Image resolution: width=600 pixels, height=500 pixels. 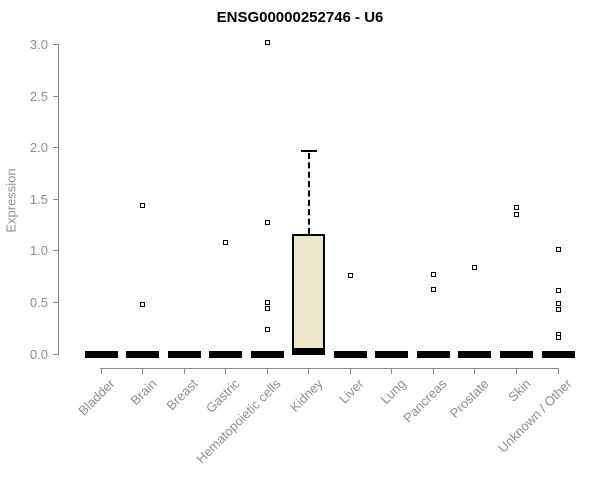 I want to click on y-tick-label: 1.5, so click(x=38, y=199).